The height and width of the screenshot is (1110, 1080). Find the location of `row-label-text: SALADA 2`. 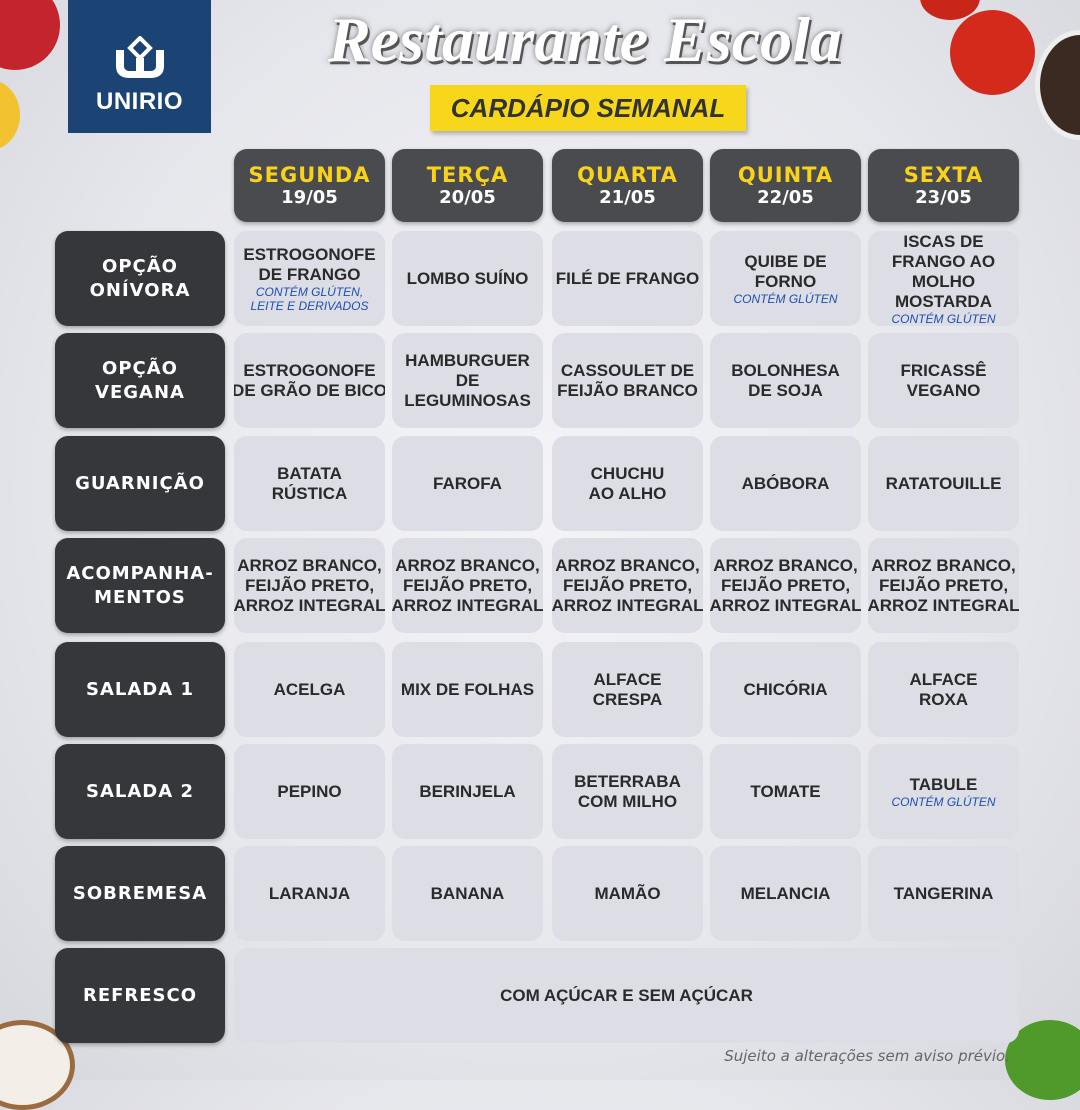

row-label-text: SALADA 2 is located at coordinates (140, 791).